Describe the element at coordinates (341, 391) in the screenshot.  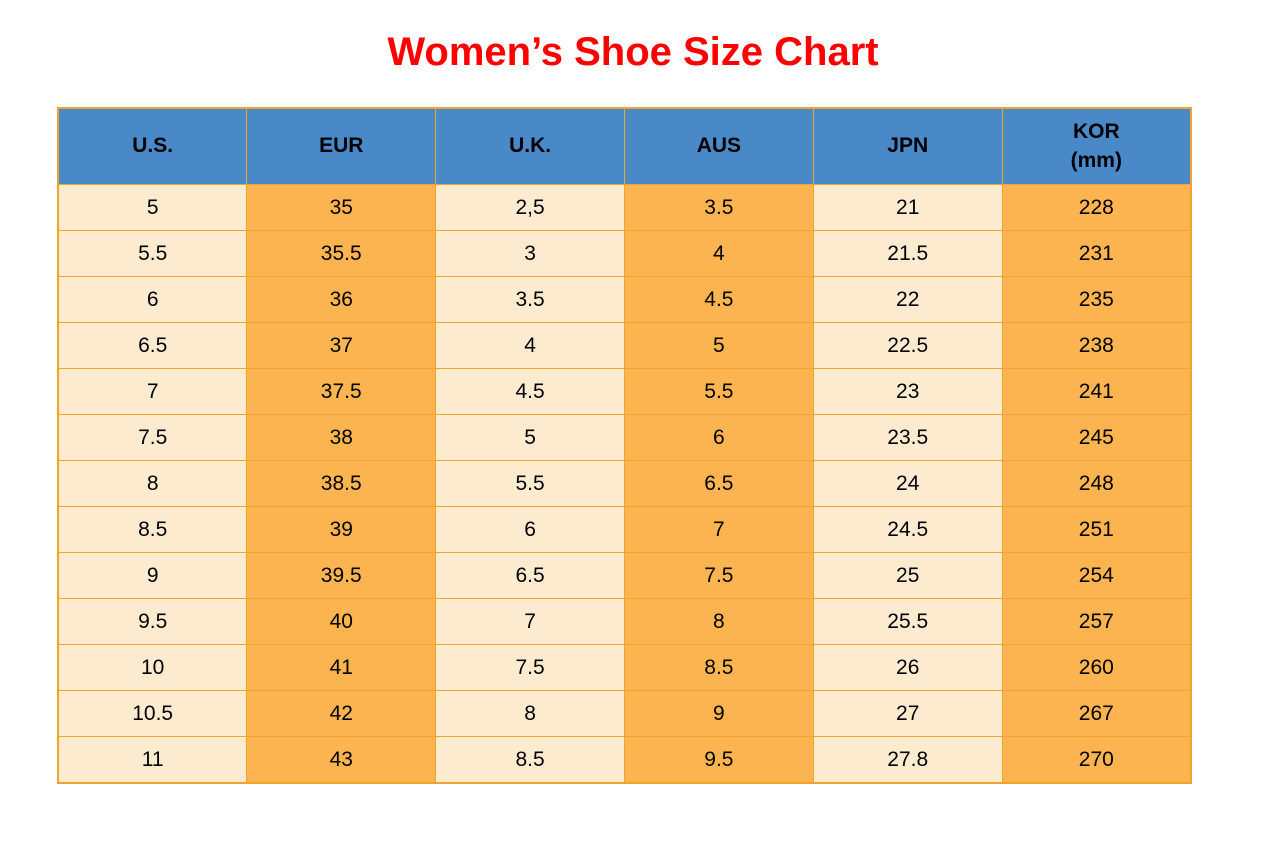
I see `size-cell: 37.5` at that location.